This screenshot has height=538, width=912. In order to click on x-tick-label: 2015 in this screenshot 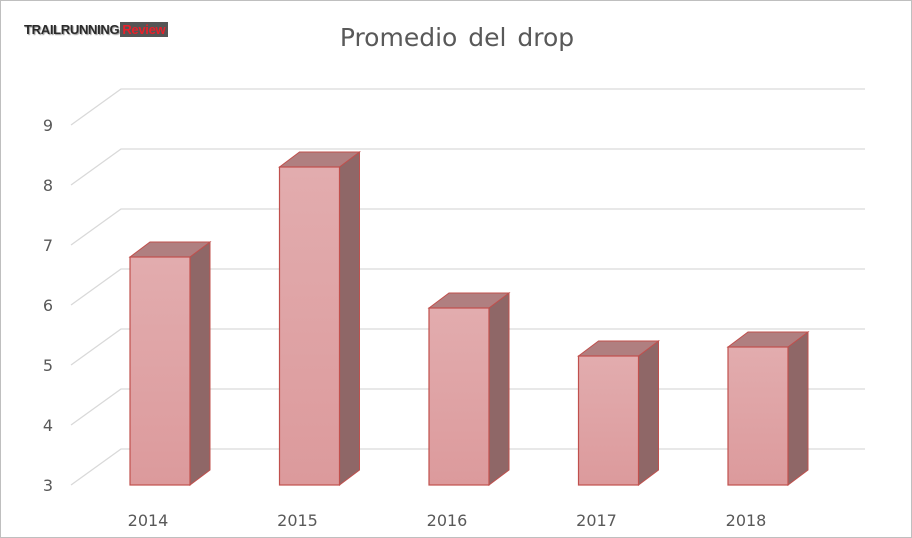, I will do `click(297, 520)`.